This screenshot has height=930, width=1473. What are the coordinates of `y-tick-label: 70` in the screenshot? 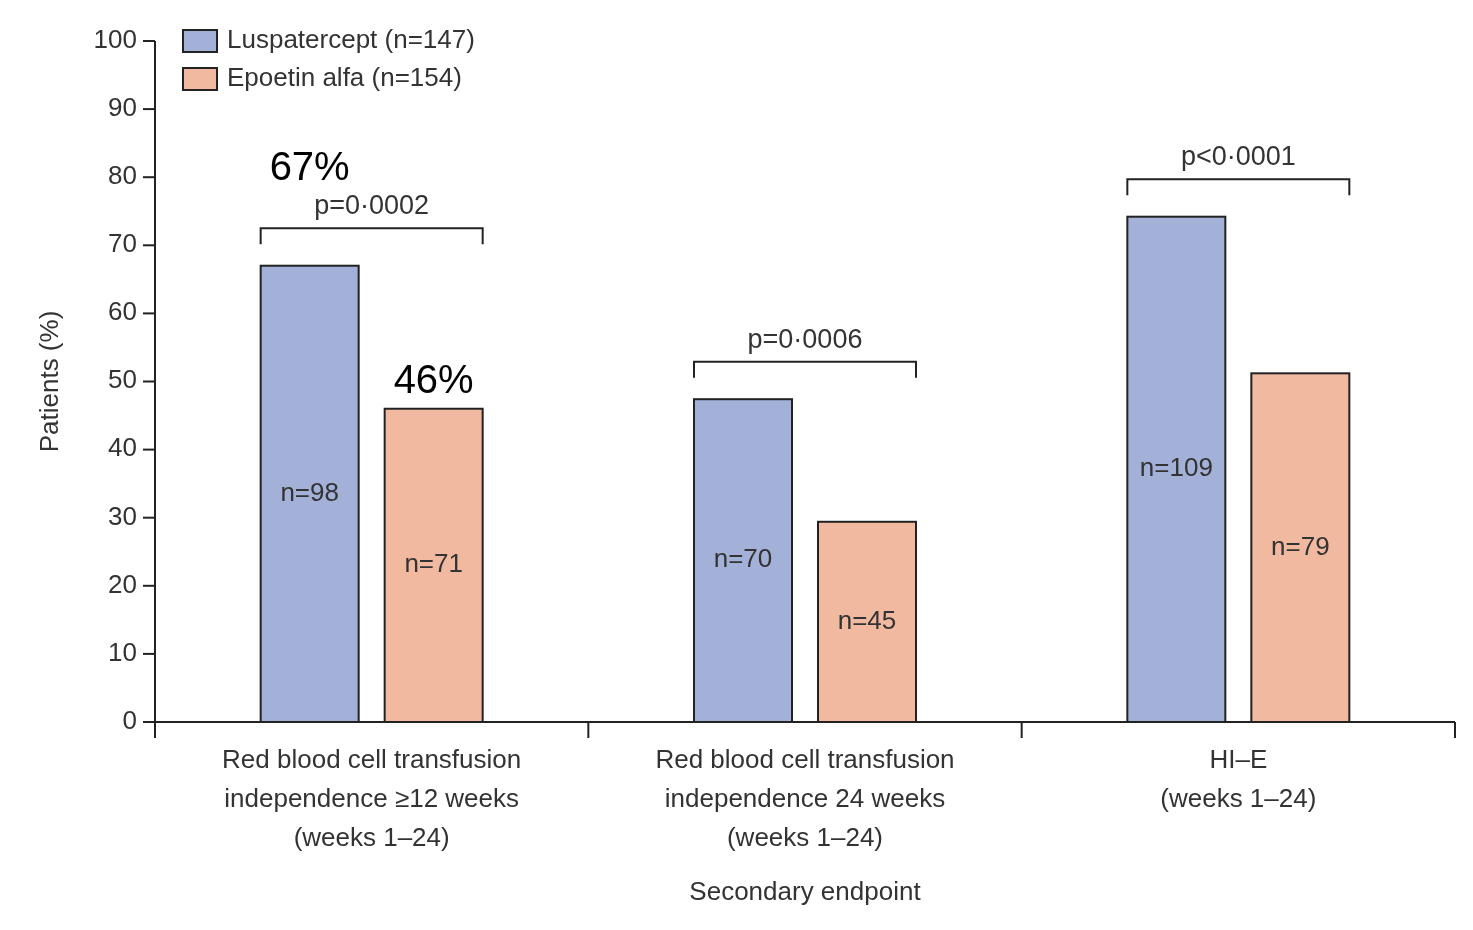 It's located at (122, 243).